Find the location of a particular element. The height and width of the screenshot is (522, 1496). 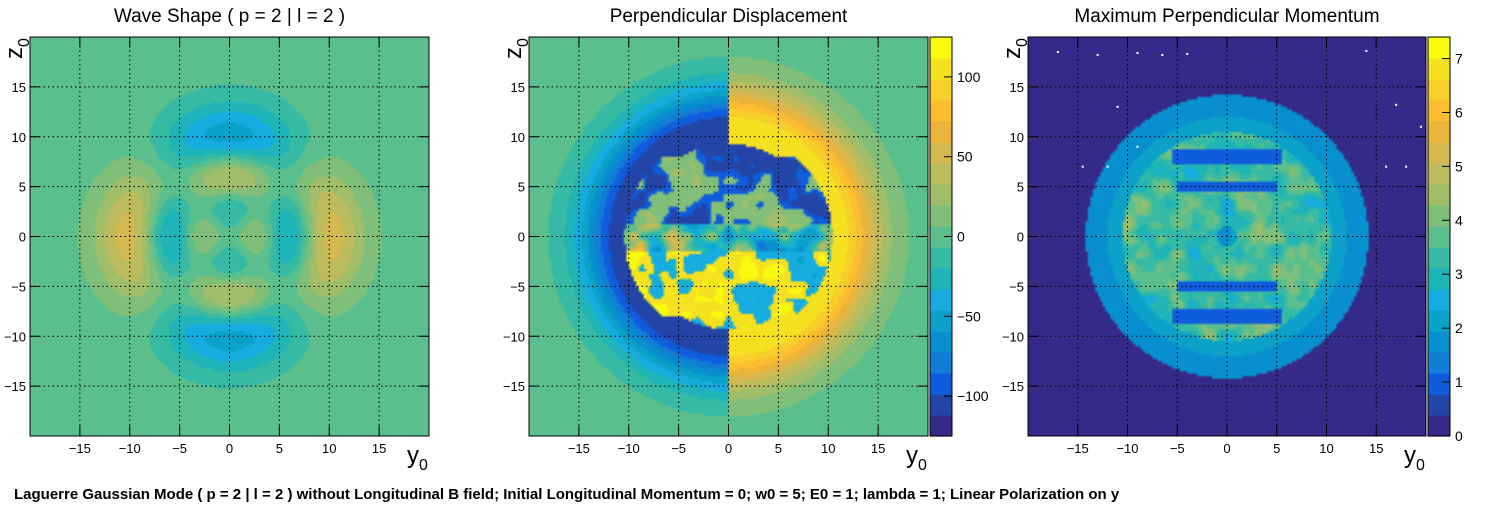

colorbar-tick-label: −100 is located at coordinates (973, 396).